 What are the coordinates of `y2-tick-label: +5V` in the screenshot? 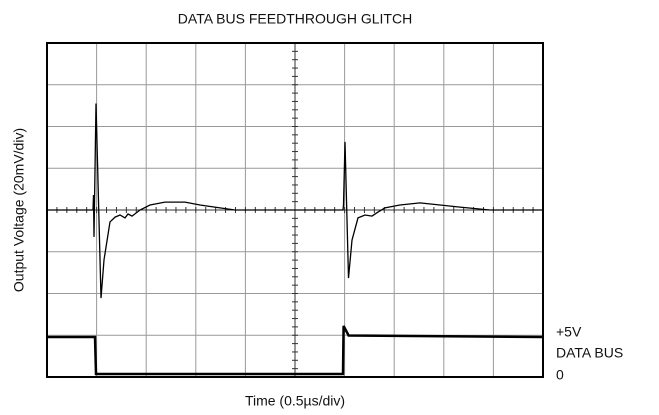 It's located at (569, 332).